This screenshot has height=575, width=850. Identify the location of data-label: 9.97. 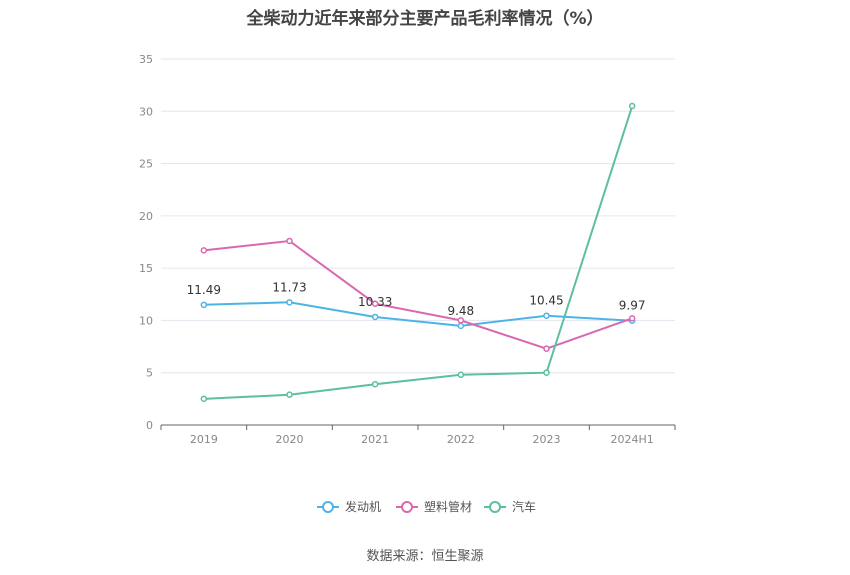
(632, 306).